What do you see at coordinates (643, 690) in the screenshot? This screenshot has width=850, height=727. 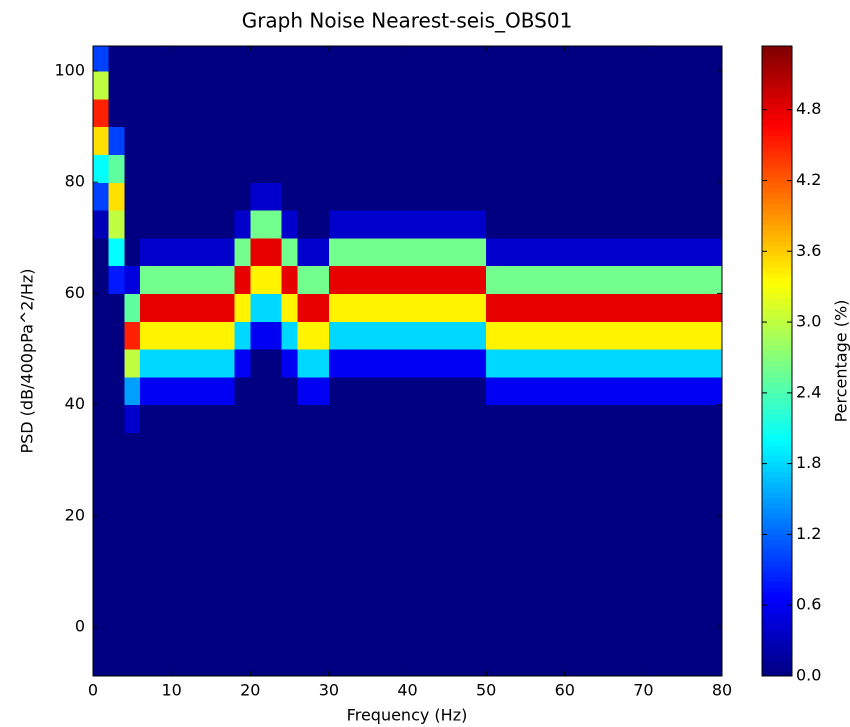 I see `x-tick-label: 70` at bounding box center [643, 690].